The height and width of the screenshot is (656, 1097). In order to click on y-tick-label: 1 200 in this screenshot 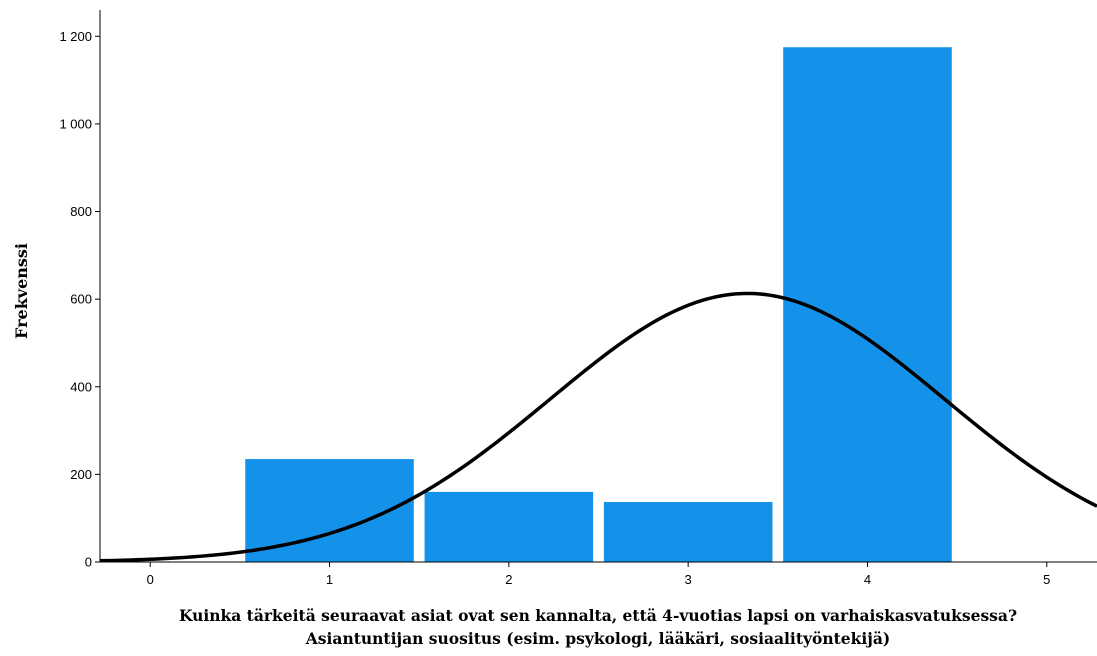, I will do `click(75, 36)`.